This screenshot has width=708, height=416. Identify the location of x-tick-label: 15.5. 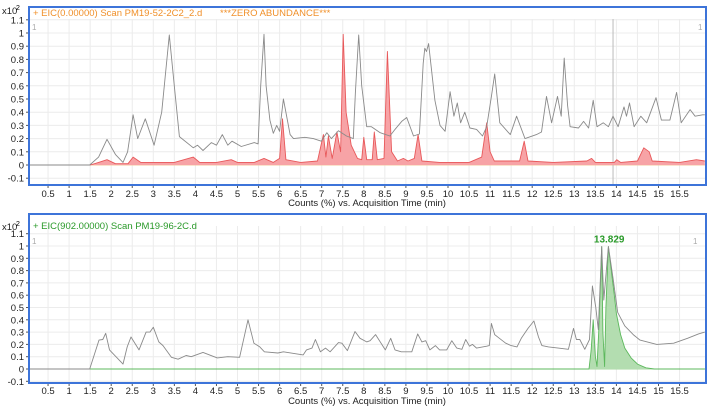
(679, 391).